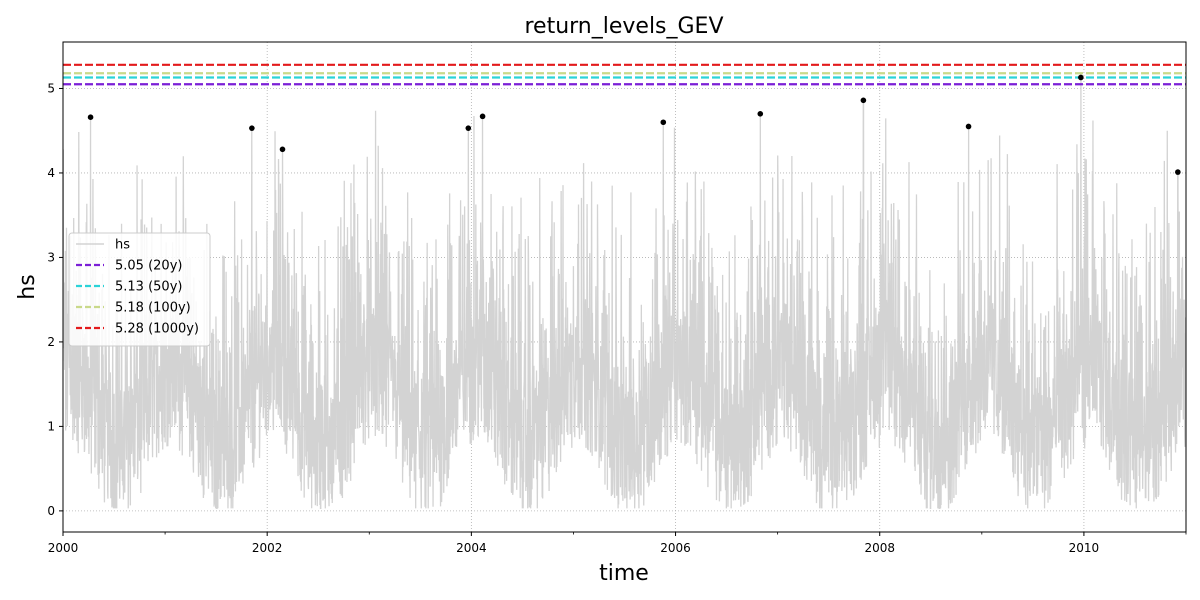 The height and width of the screenshot is (600, 1200). What do you see at coordinates (624, 74) in the screenshot?
I see `return-level-lines` at bounding box center [624, 74].